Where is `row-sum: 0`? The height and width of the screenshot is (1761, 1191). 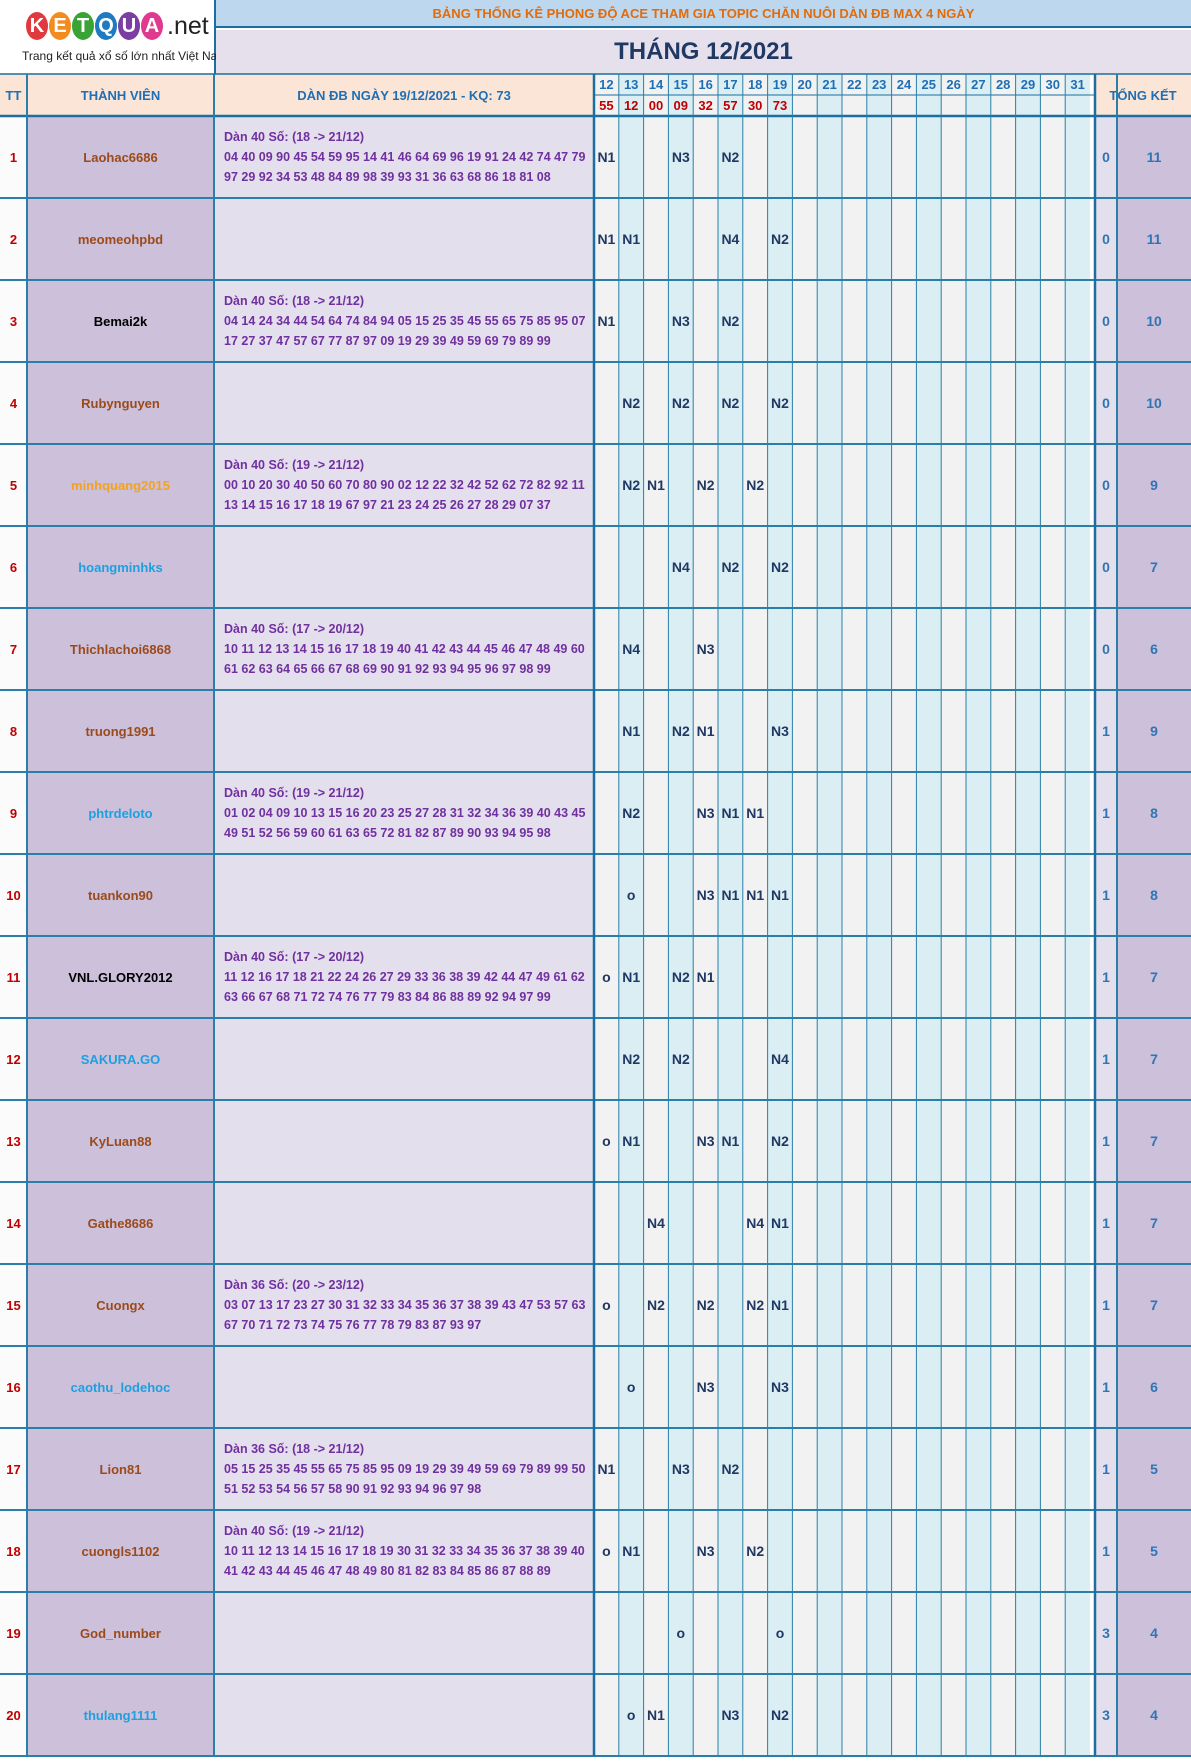 row-sum: 0 is located at coordinates (1106, 649).